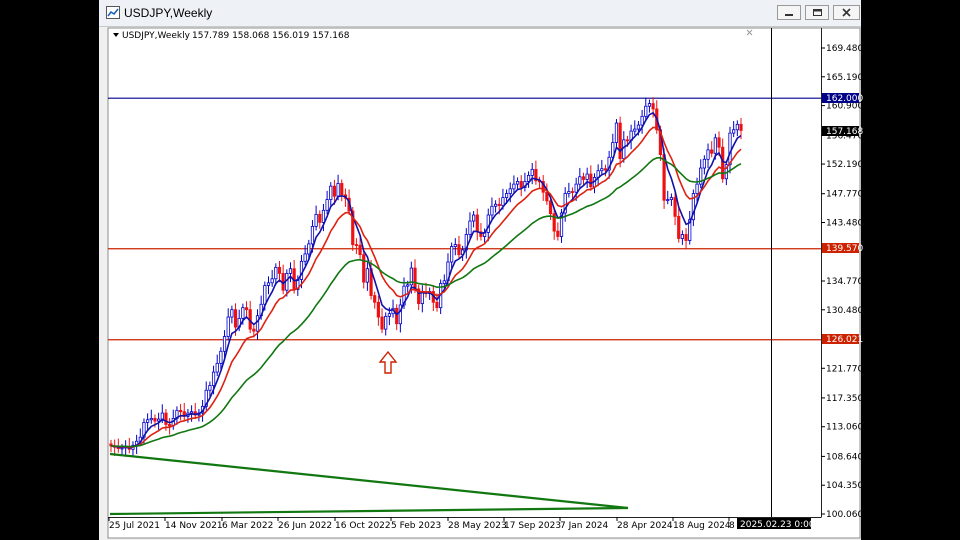 The width and height of the screenshot is (960, 540). I want to click on lower-triangle-lines, so click(369, 484).